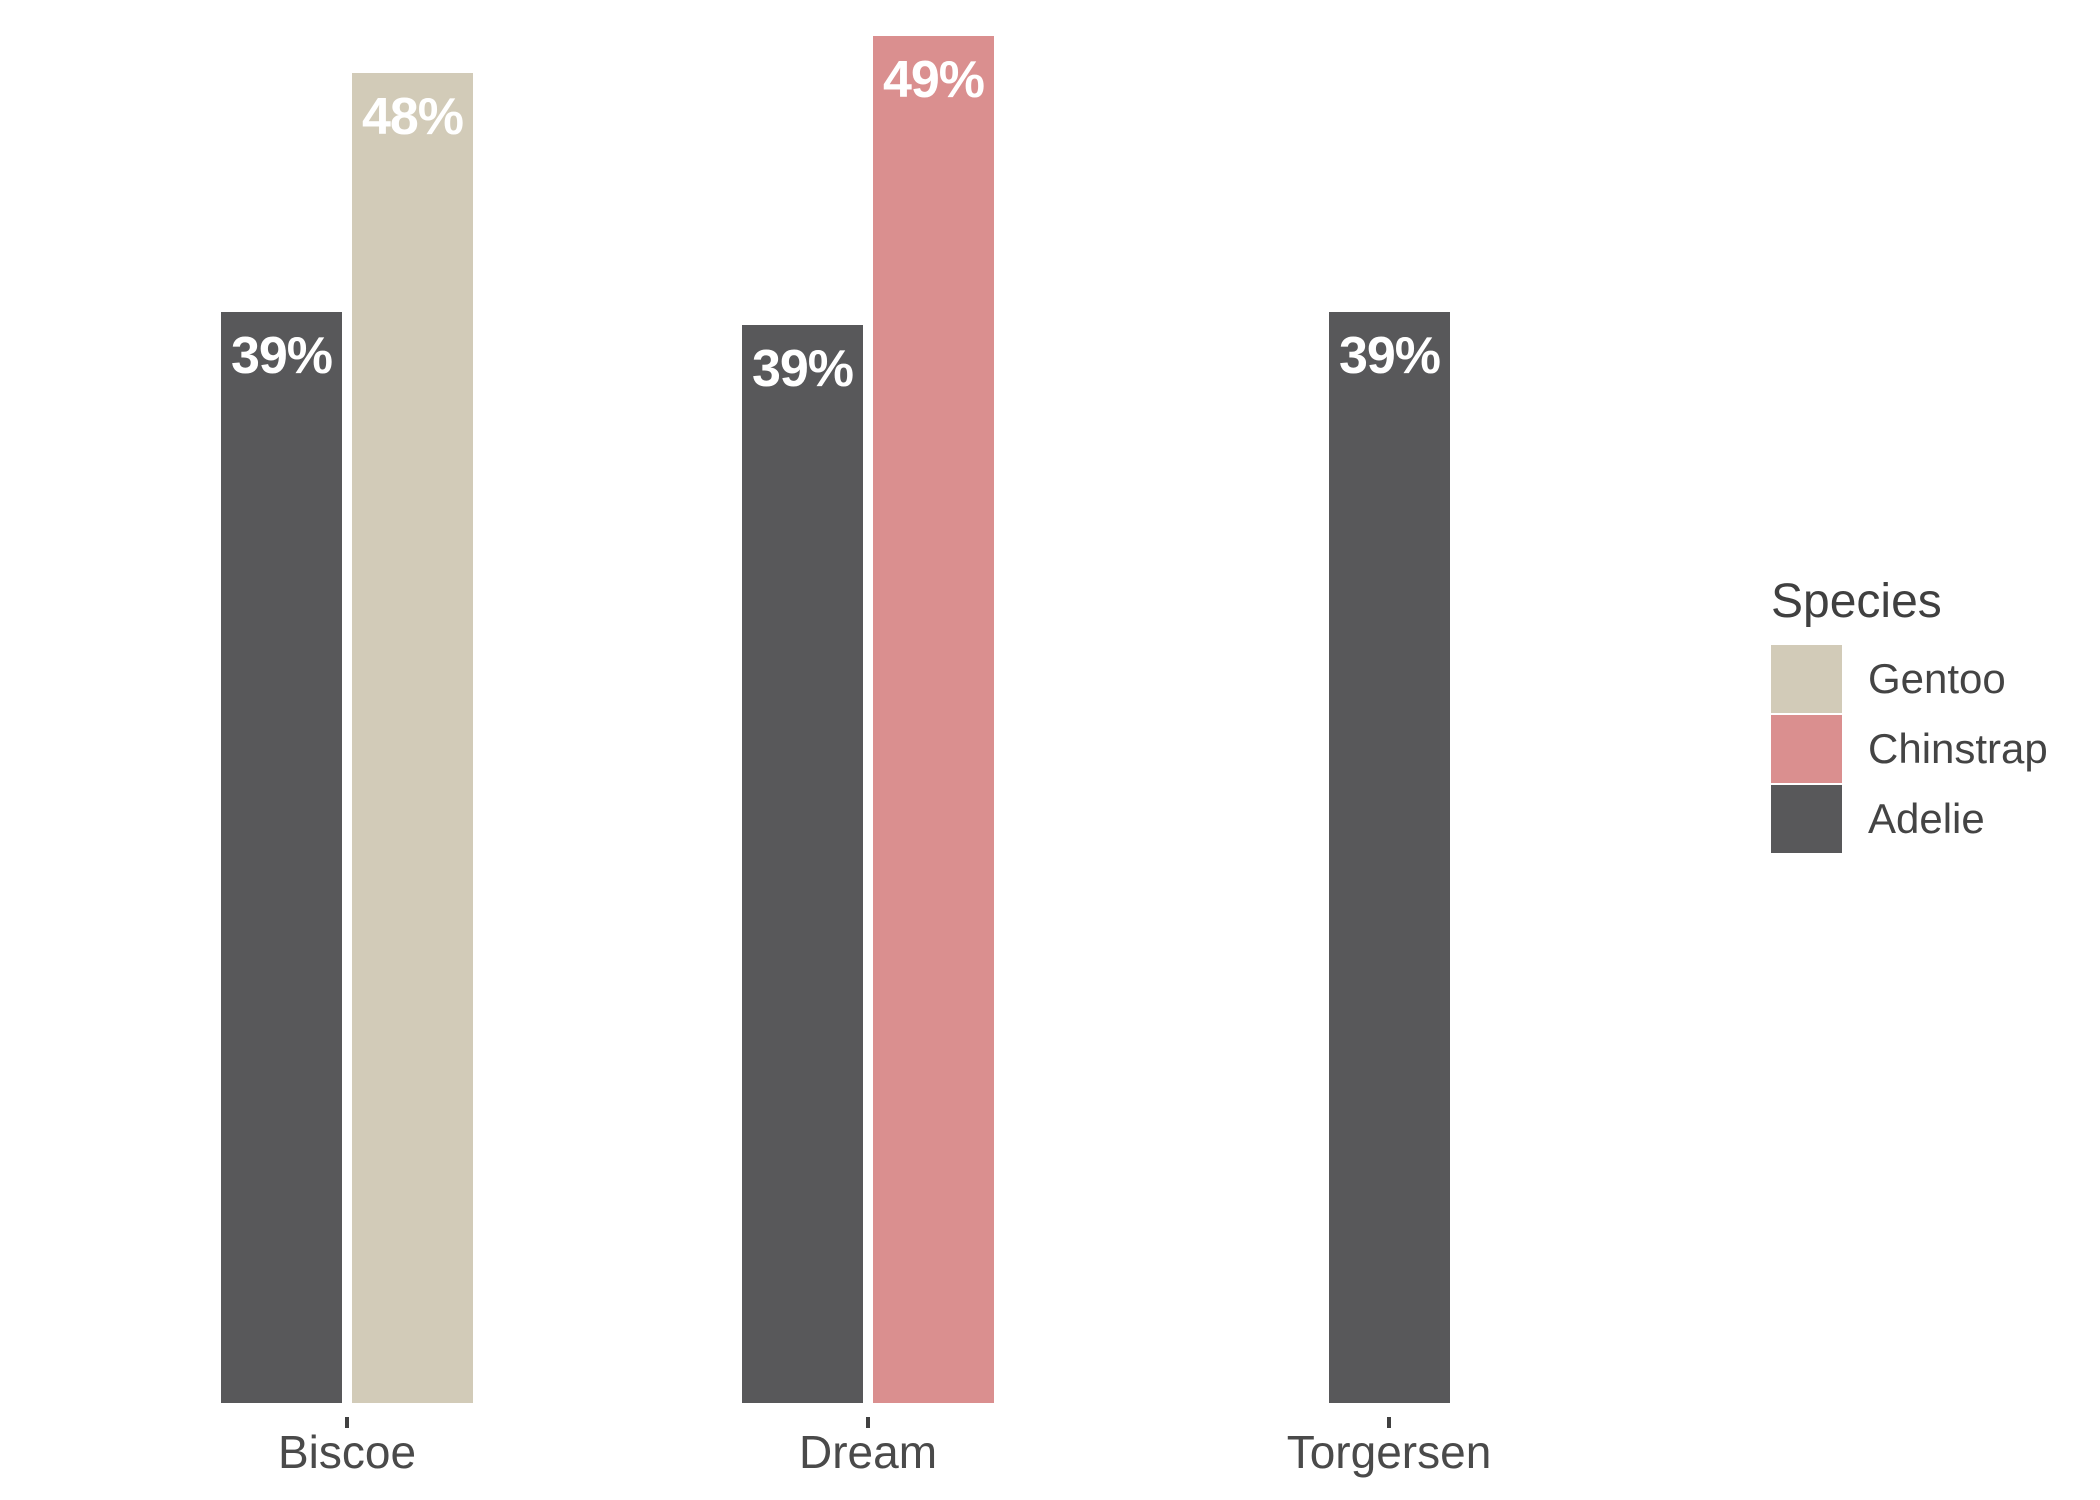 This screenshot has height=1500, width=2100. What do you see at coordinates (1958, 749) in the screenshot?
I see `legend-label-chinstrap: Chinstrap` at bounding box center [1958, 749].